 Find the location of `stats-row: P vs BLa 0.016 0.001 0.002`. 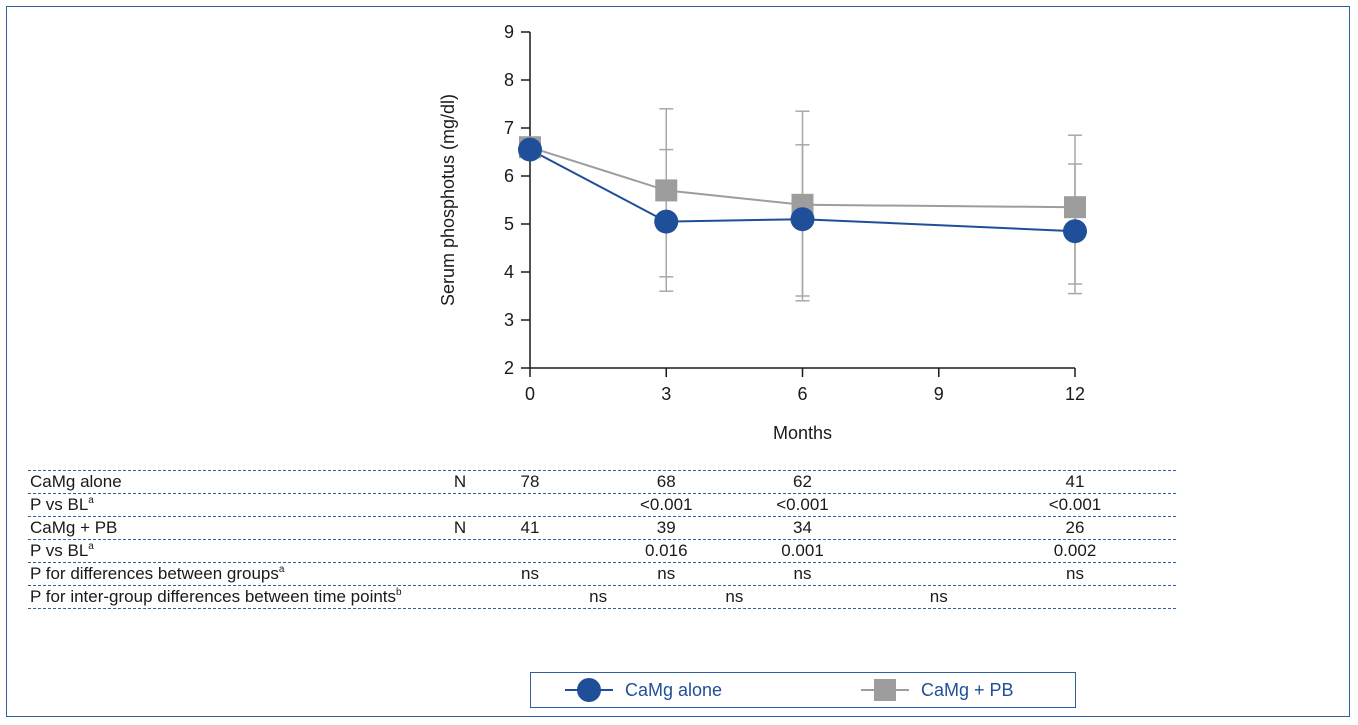

stats-row: P vs BLa 0.016 0.001 0.002 is located at coordinates (602, 551).